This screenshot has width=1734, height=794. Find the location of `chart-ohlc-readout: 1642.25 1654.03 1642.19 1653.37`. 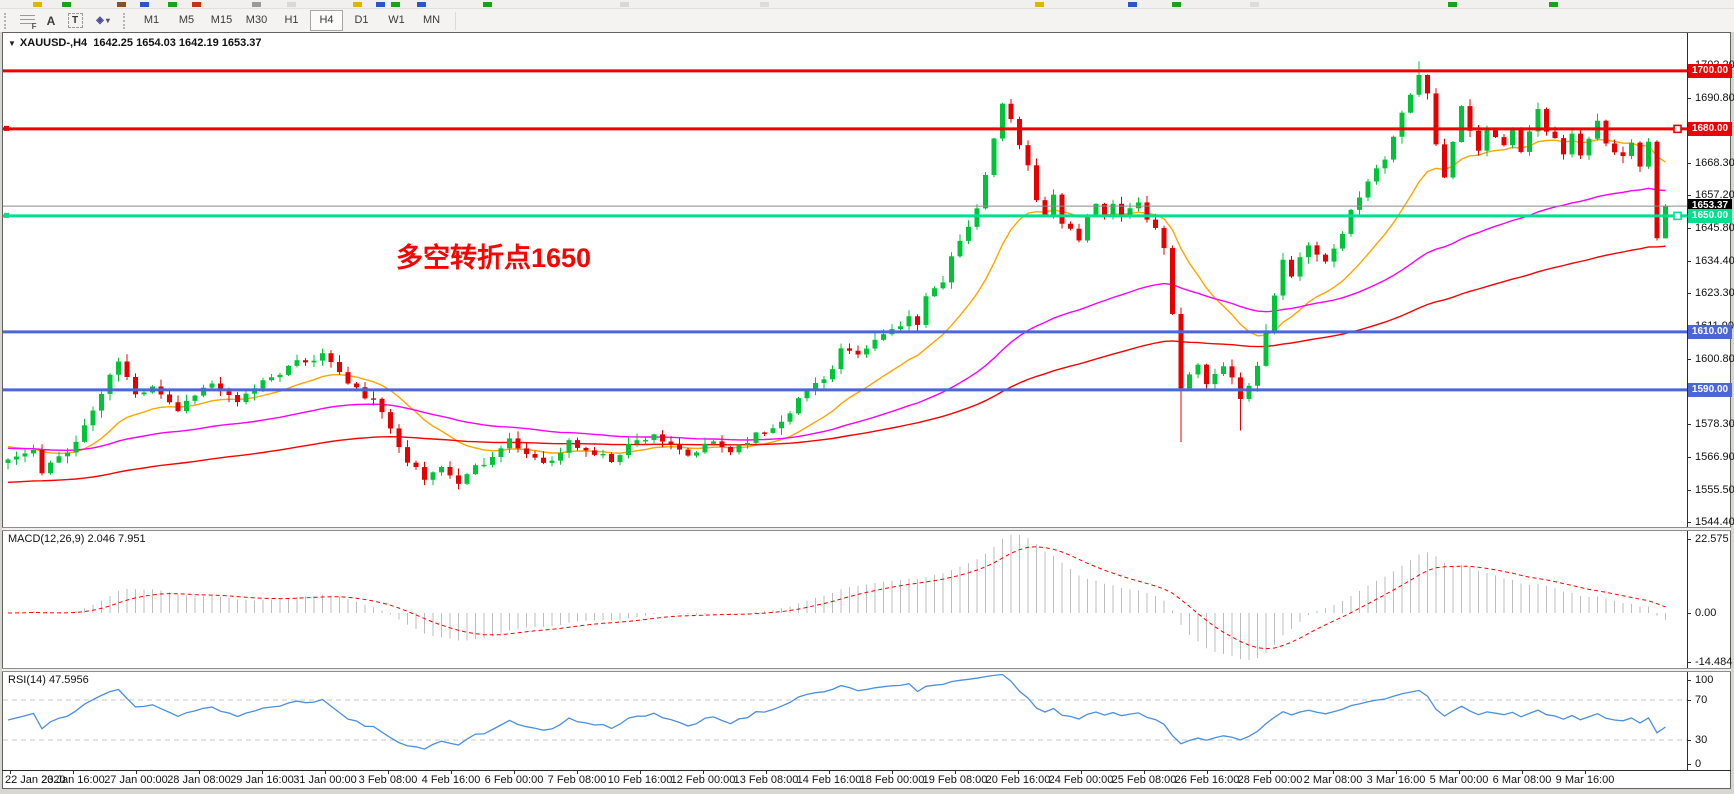

chart-ohlc-readout: 1642.25 1654.03 1642.19 1653.37 is located at coordinates (177, 43).